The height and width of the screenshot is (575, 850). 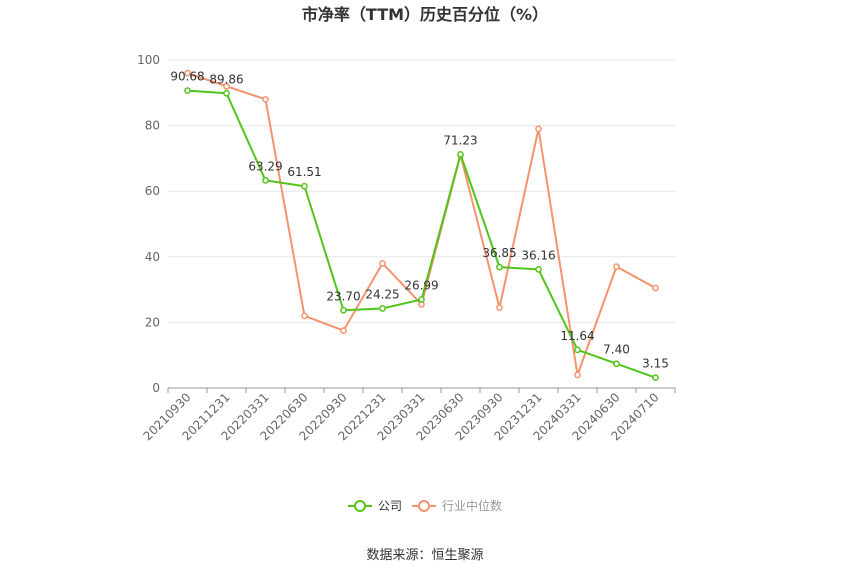 What do you see at coordinates (152, 191) in the screenshot?
I see `y-tick-label: 60` at bounding box center [152, 191].